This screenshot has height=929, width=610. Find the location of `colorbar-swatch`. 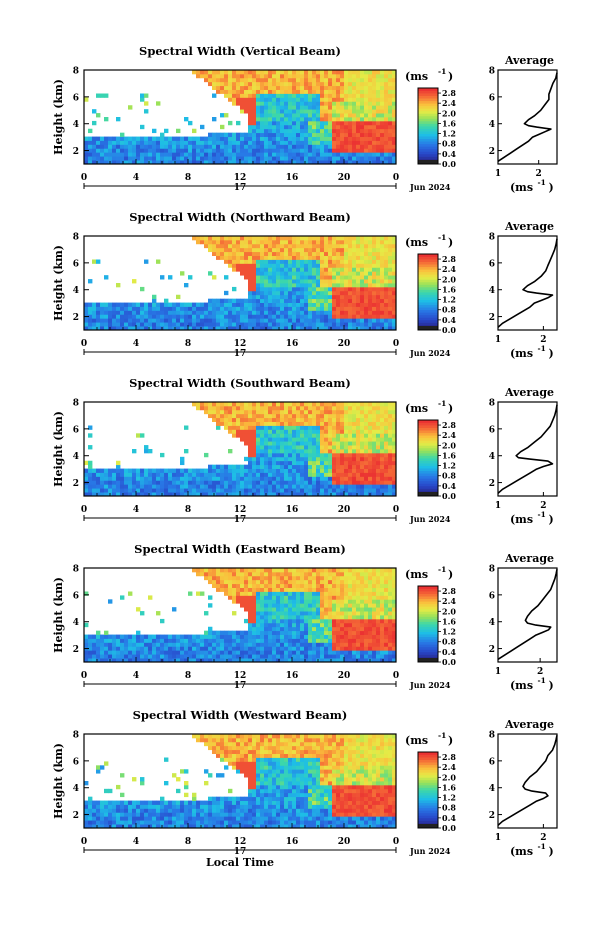

colorbar-swatch is located at coordinates (428, 314).